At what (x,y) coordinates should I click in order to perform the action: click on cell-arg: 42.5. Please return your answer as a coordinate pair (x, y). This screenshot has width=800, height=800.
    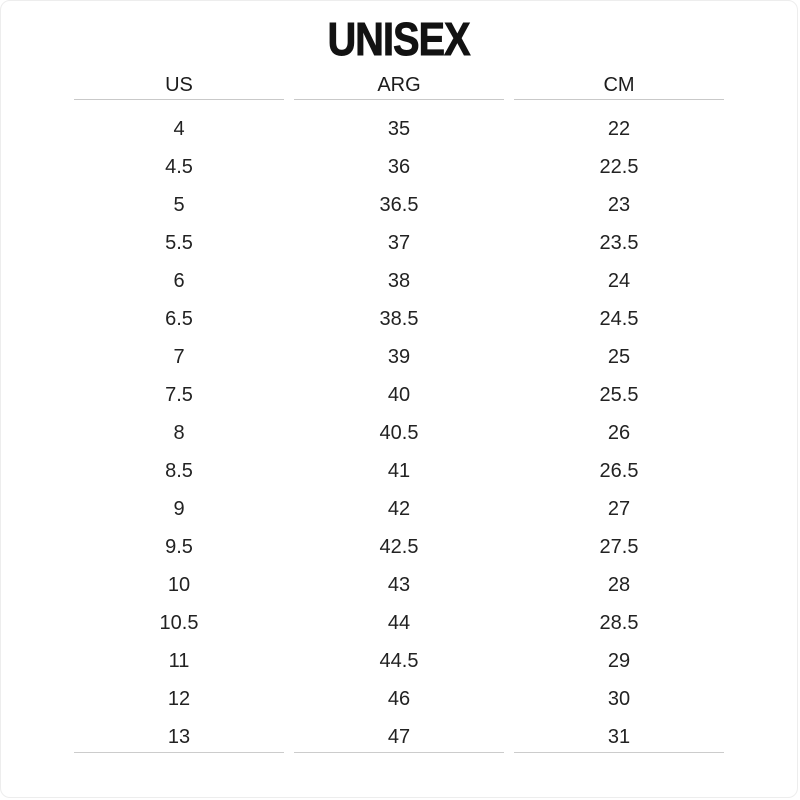
    Looking at the image, I should click on (399, 547).